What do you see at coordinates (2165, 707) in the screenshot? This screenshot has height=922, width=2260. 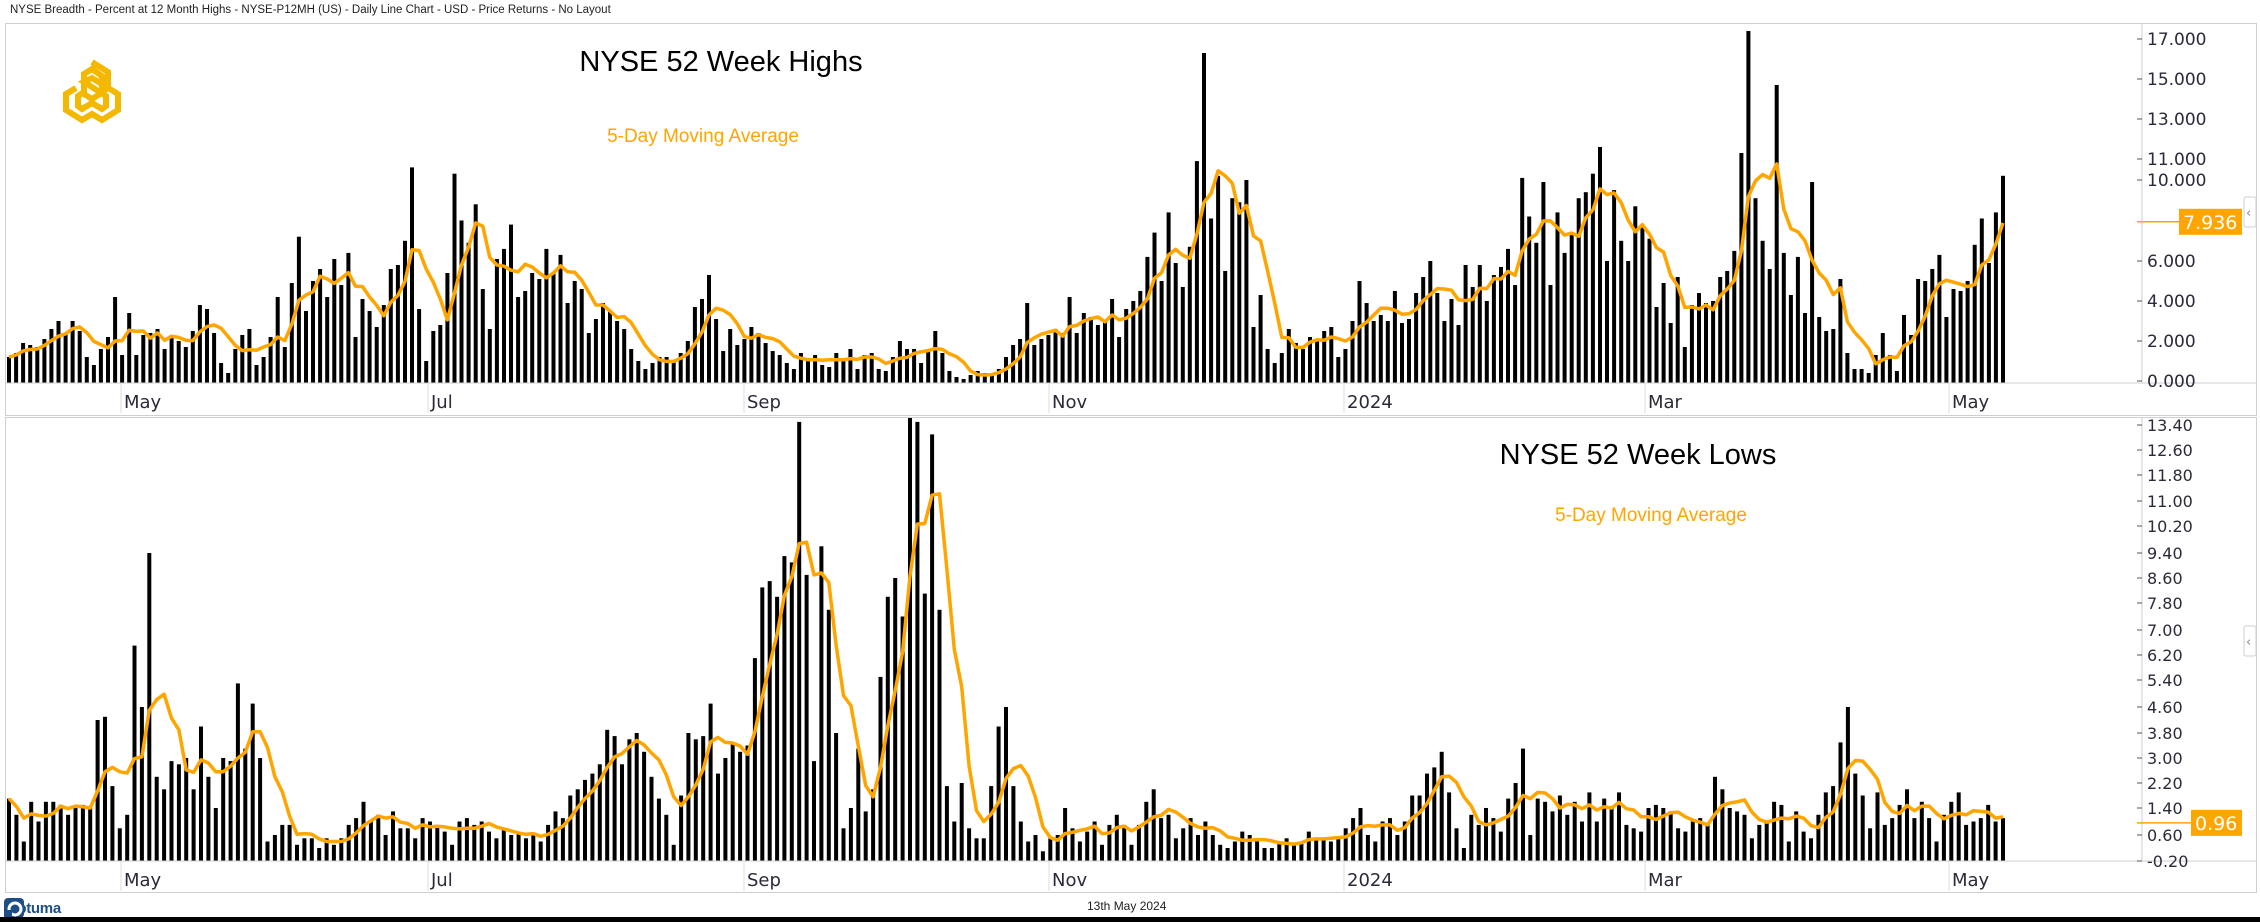 I see `y-tick-label: 4.60` at bounding box center [2165, 707].